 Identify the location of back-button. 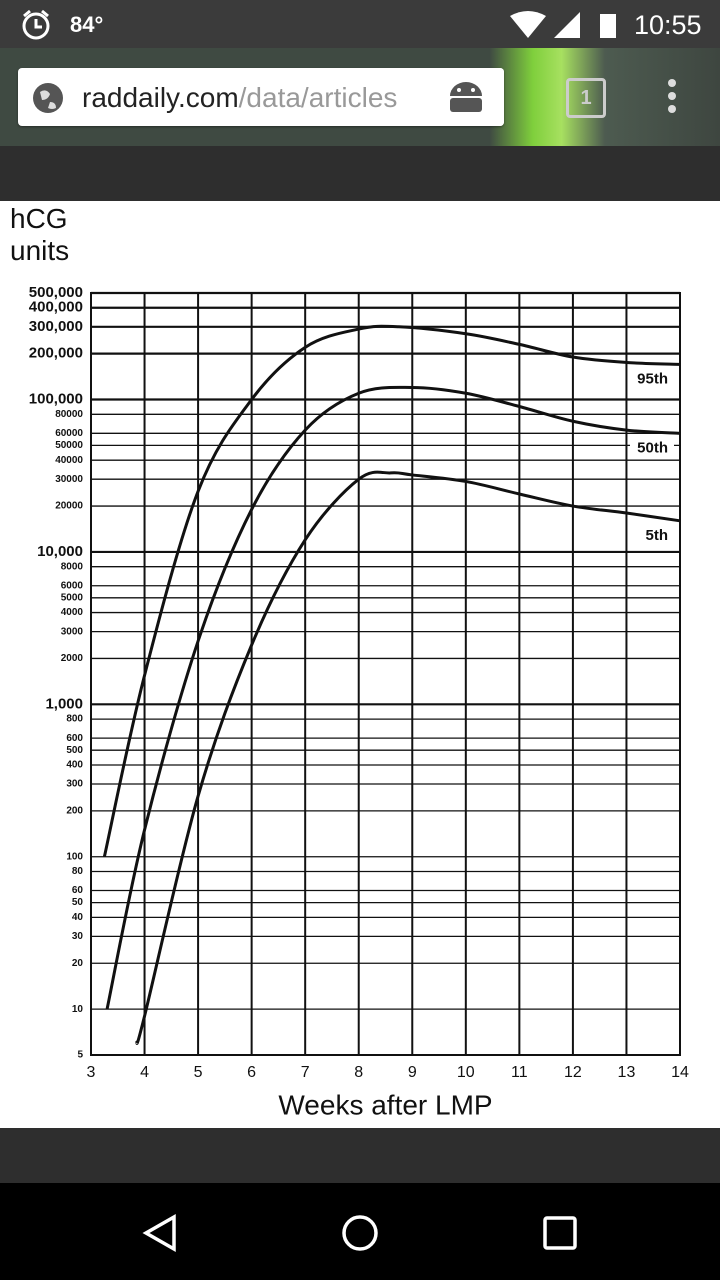
(160, 1233).